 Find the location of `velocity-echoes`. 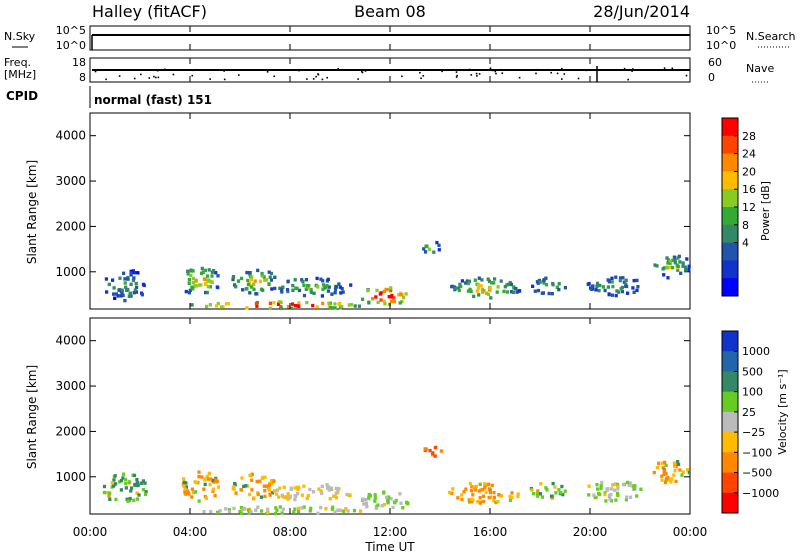

velocity-echoes is located at coordinates (396, 480).